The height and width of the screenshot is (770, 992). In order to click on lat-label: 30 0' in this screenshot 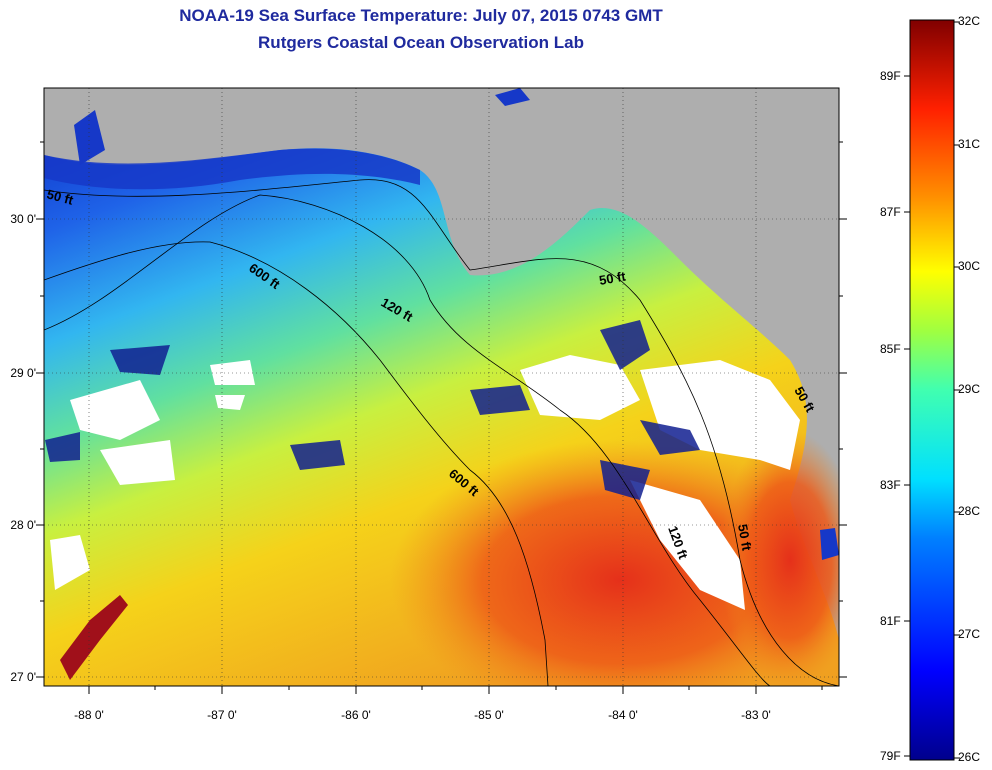, I will do `click(23, 219)`.